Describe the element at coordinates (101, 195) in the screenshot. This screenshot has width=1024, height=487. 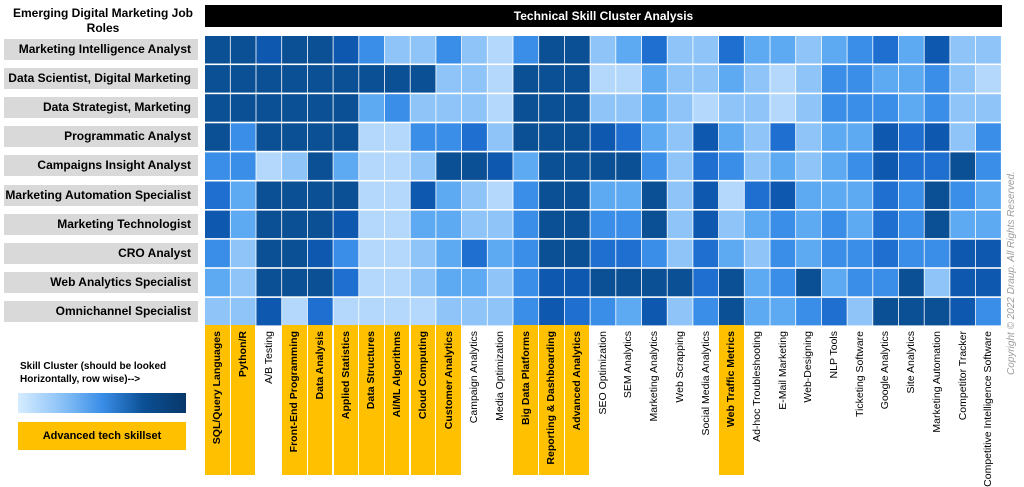
I see `row-label: Marketing Automation Specialist` at that location.